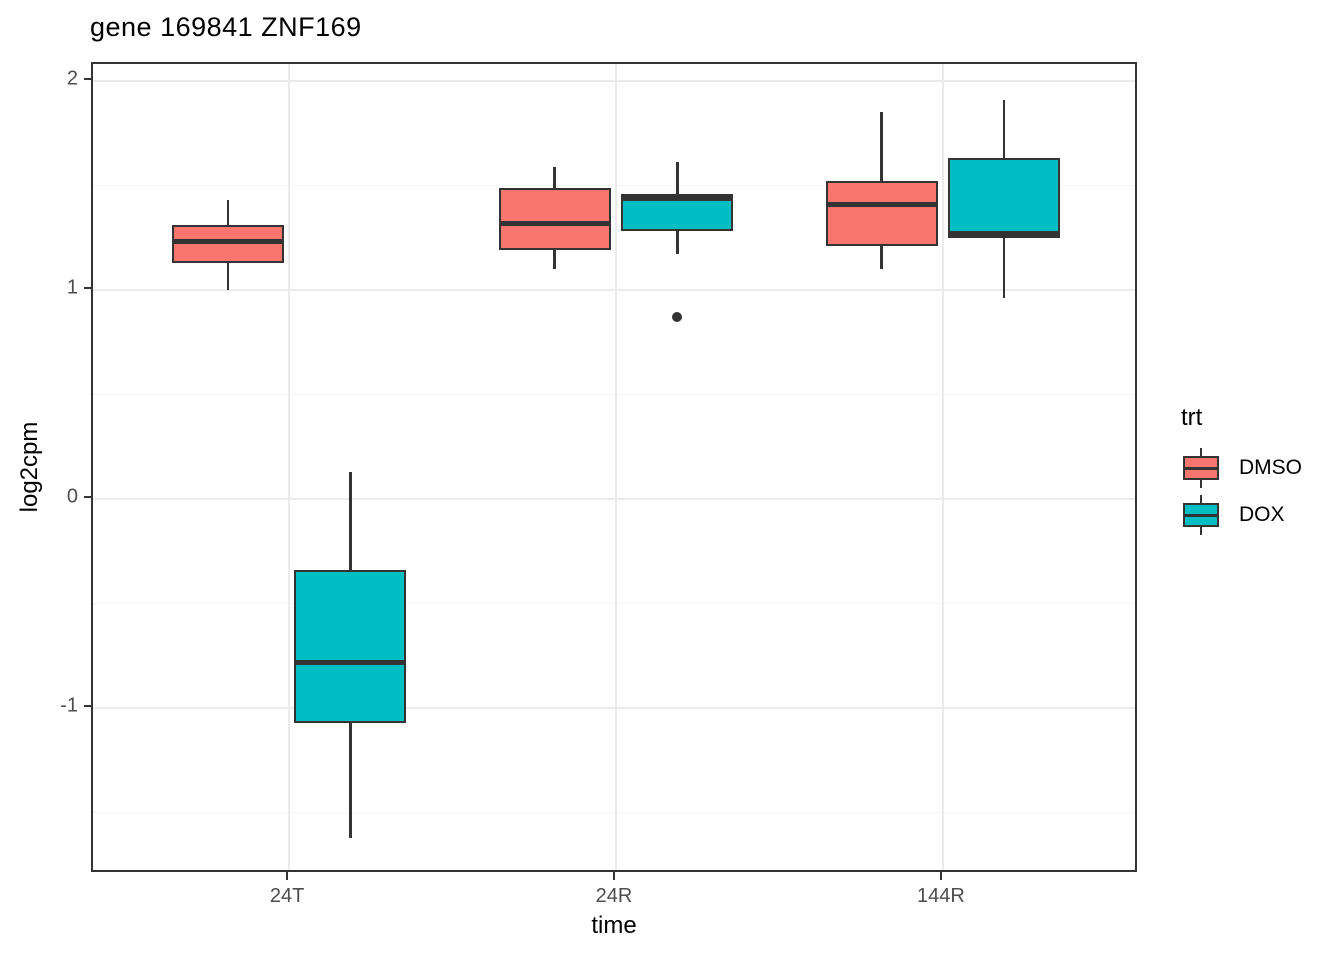  Describe the element at coordinates (1004, 234) in the screenshot. I see `median-144R-DOX` at that location.